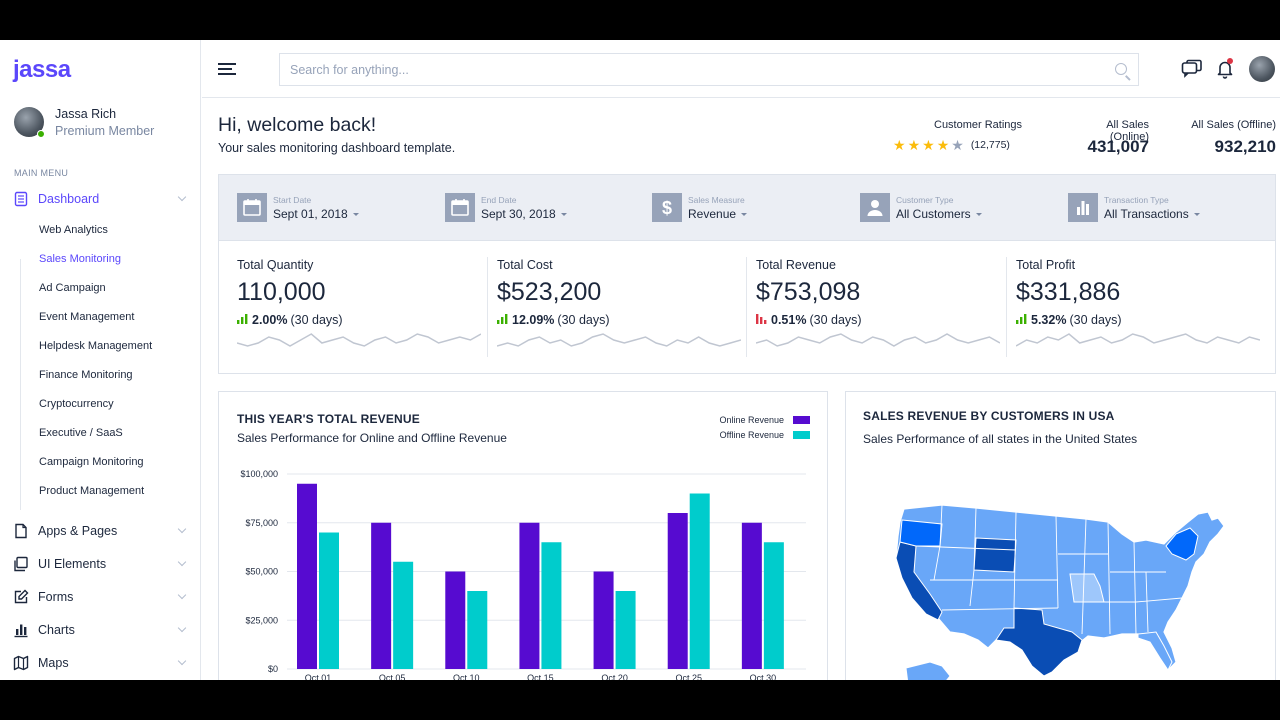 This screenshot has height=720, width=1280. What do you see at coordinates (1233, 125) in the screenshot?
I see `sales-offline-label: All Sales (Offline)` at bounding box center [1233, 125].